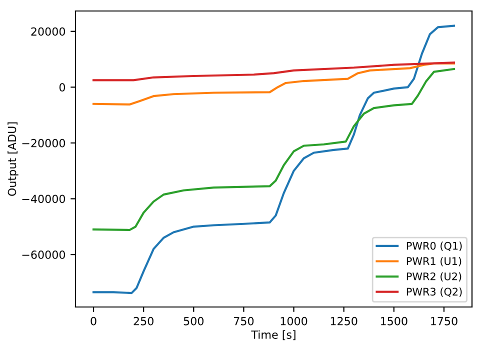 Image resolution: width=483 pixels, height=347 pixels. What do you see at coordinates (244, 321) in the screenshot?
I see `x-tick-label: 750` at bounding box center [244, 321].